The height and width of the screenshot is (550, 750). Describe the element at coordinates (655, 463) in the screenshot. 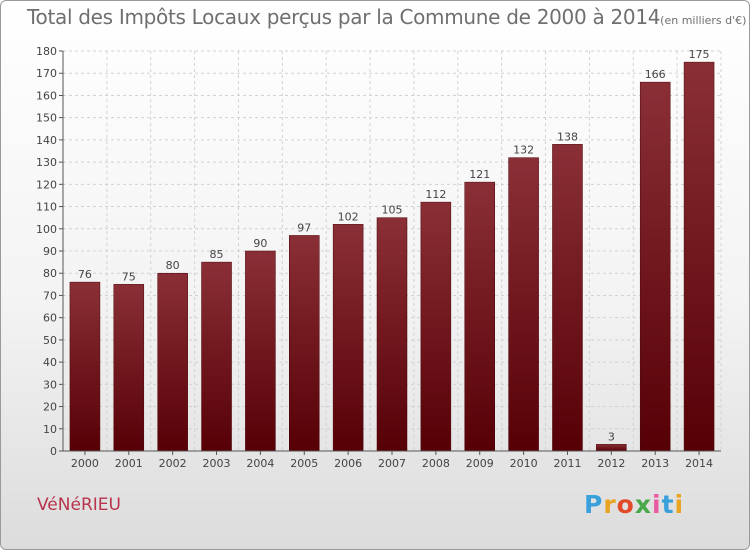

I see `x-tick-label: 2013` at that location.